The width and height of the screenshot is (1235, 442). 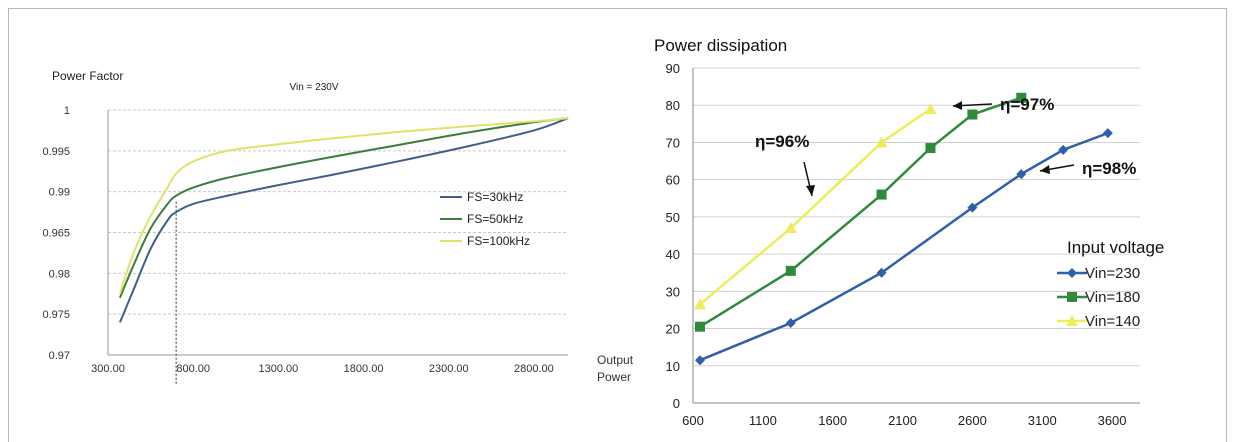 I want to click on legend-label-2: FS=50kHz, so click(x=495, y=219).